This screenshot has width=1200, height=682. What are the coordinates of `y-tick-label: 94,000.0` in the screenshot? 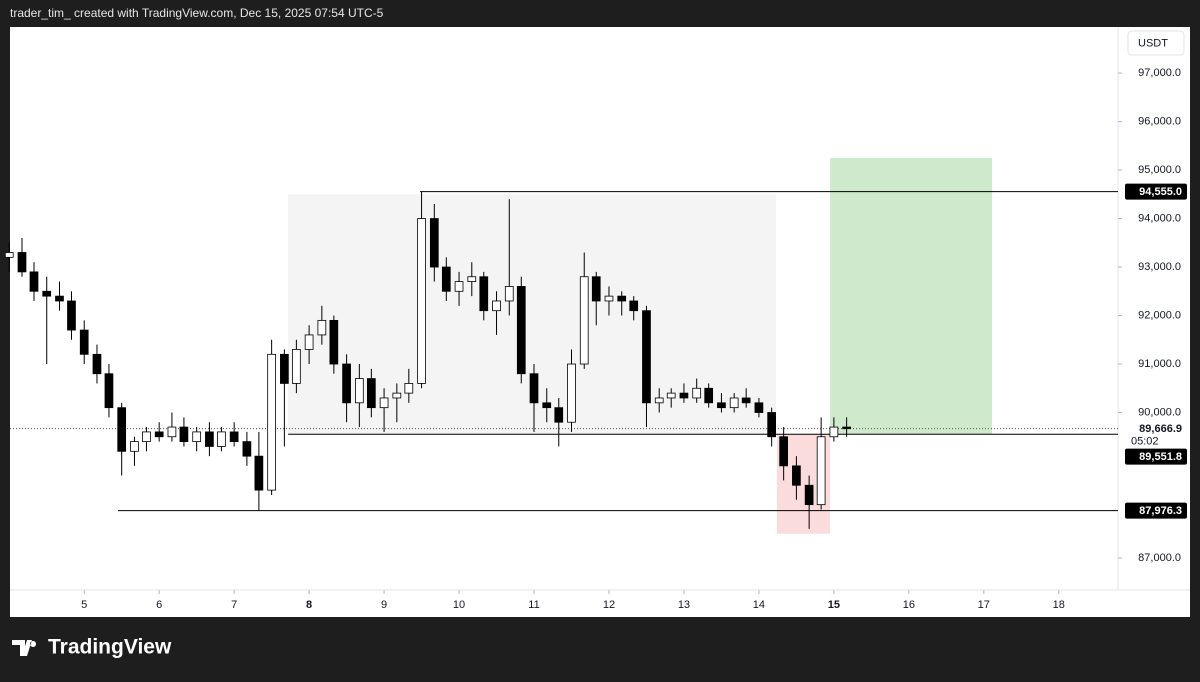 It's located at (1159, 218).